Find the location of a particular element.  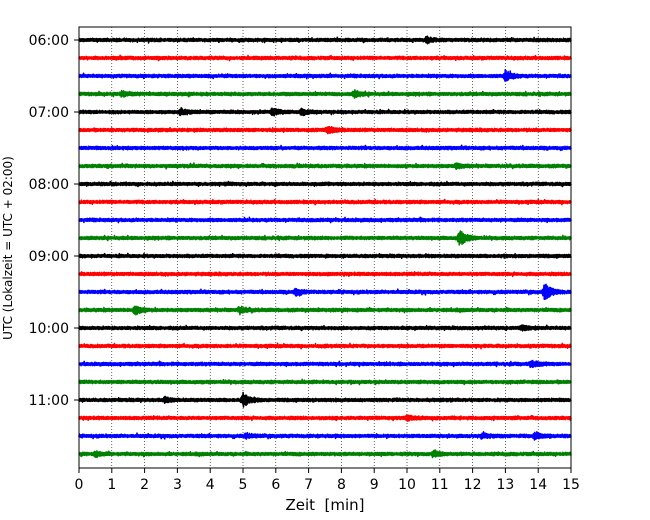

x-tick-label: 6 is located at coordinates (275, 485).